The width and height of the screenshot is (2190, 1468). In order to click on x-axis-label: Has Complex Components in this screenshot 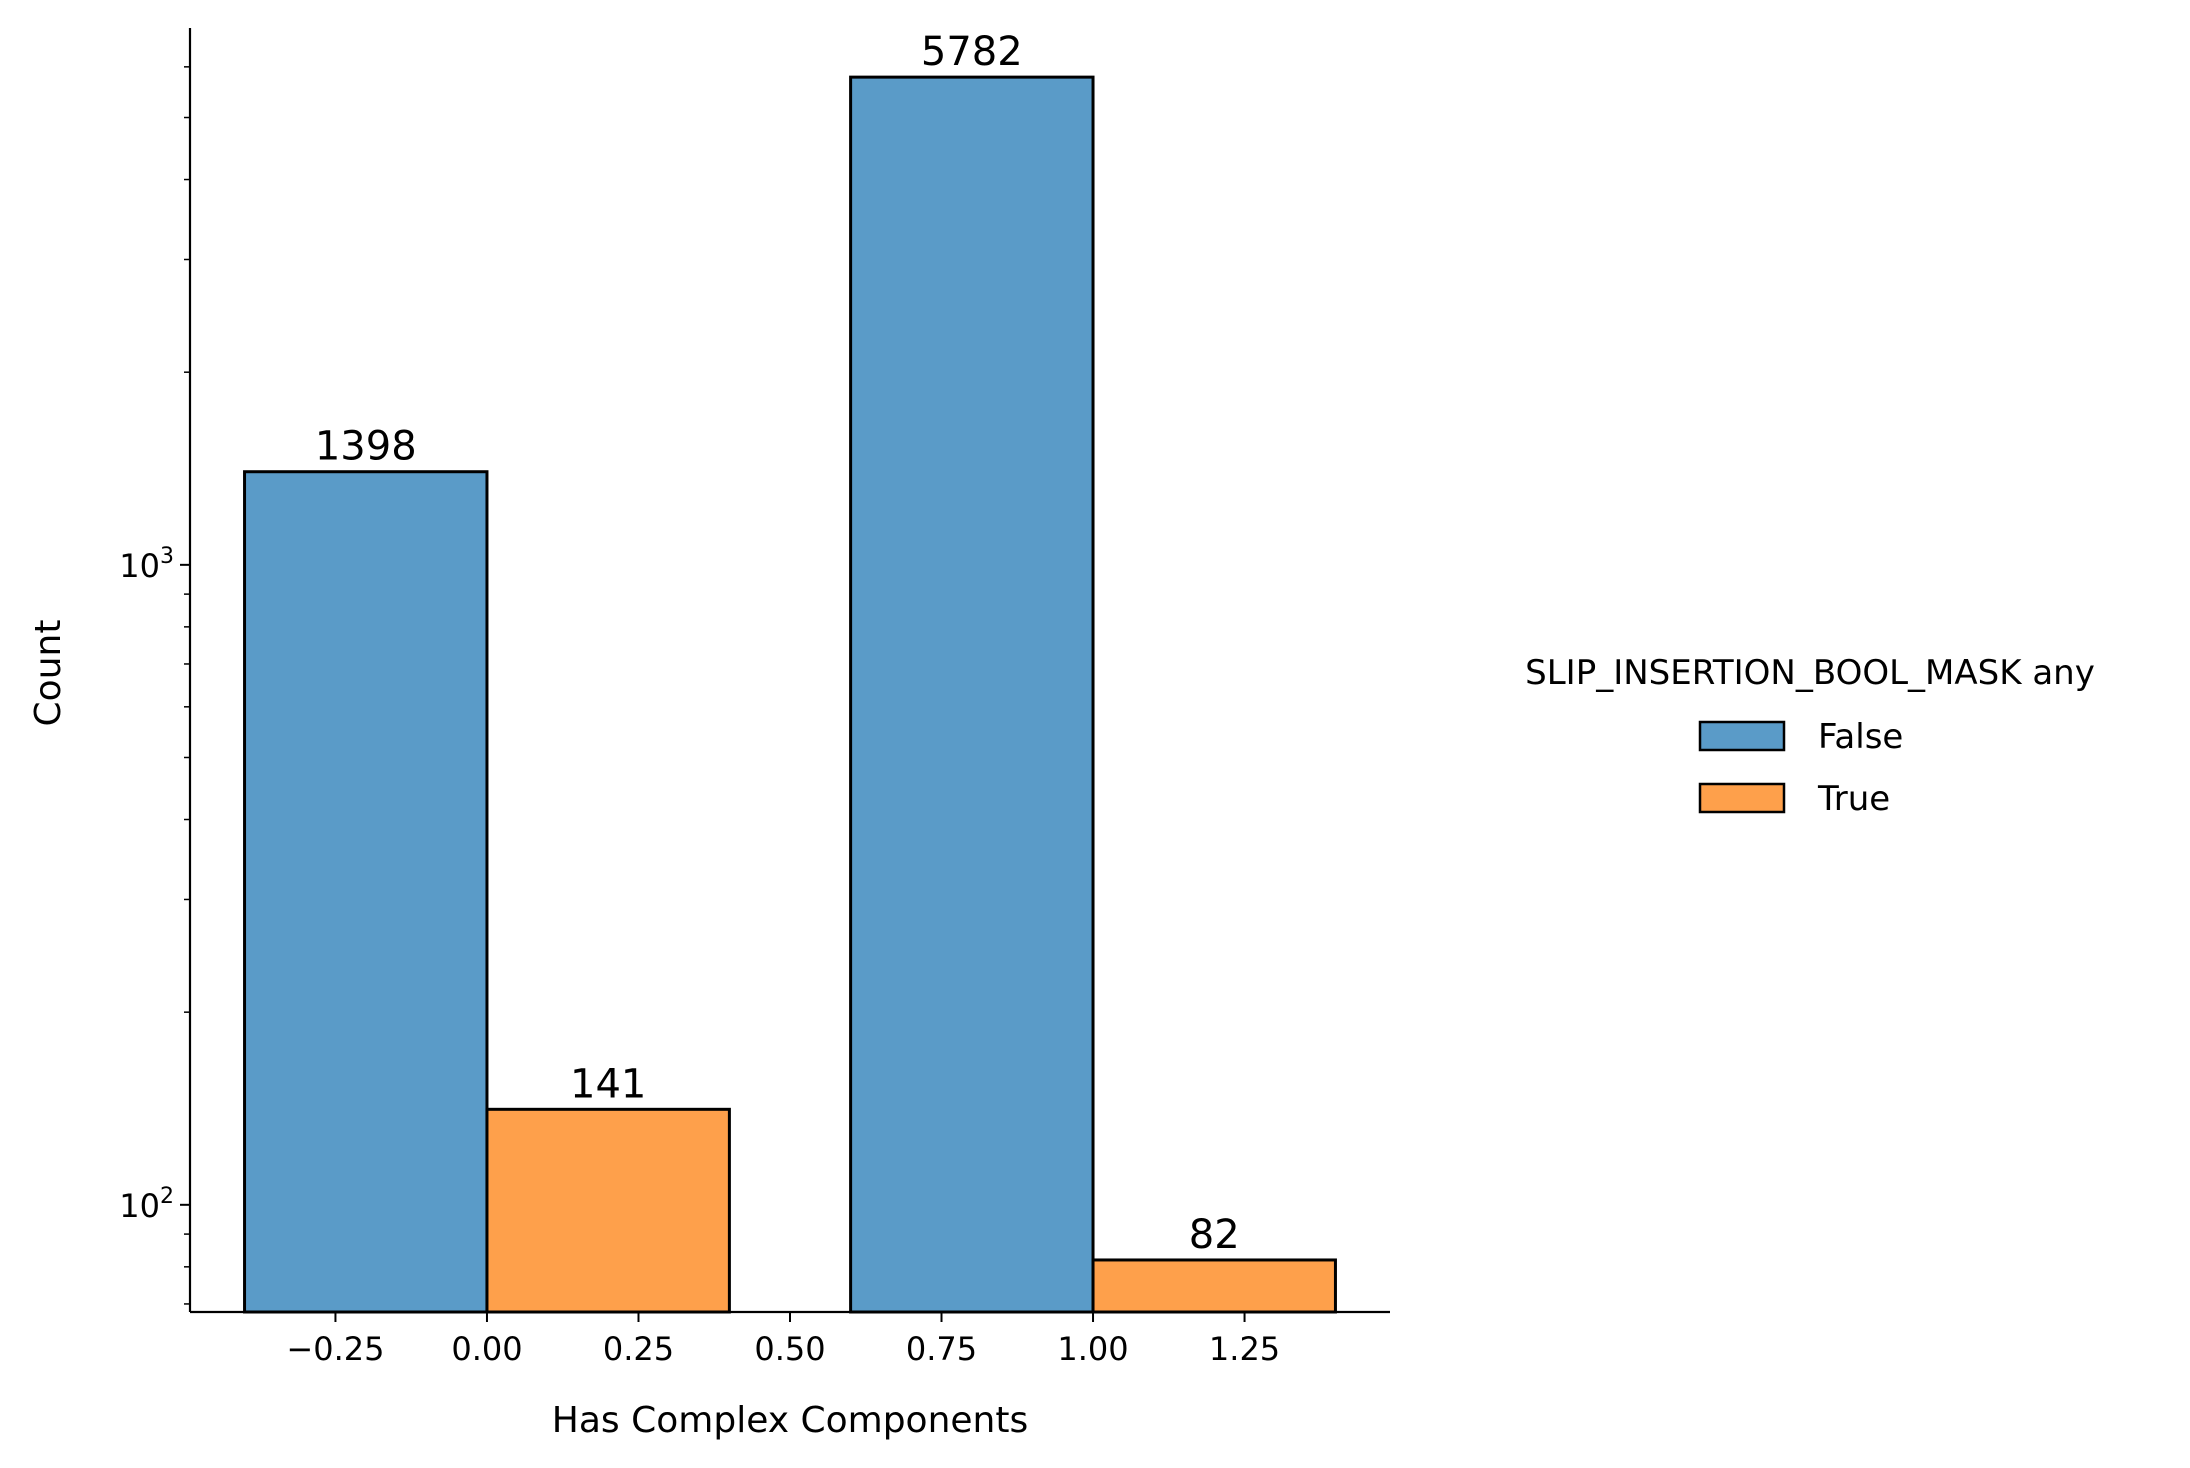, I will do `click(790, 1420)`.